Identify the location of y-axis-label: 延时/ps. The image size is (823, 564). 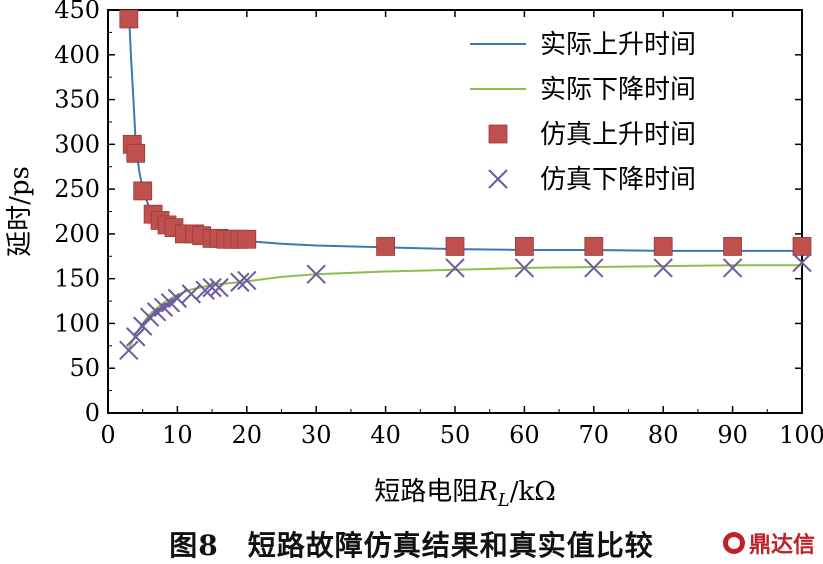
(20, 211).